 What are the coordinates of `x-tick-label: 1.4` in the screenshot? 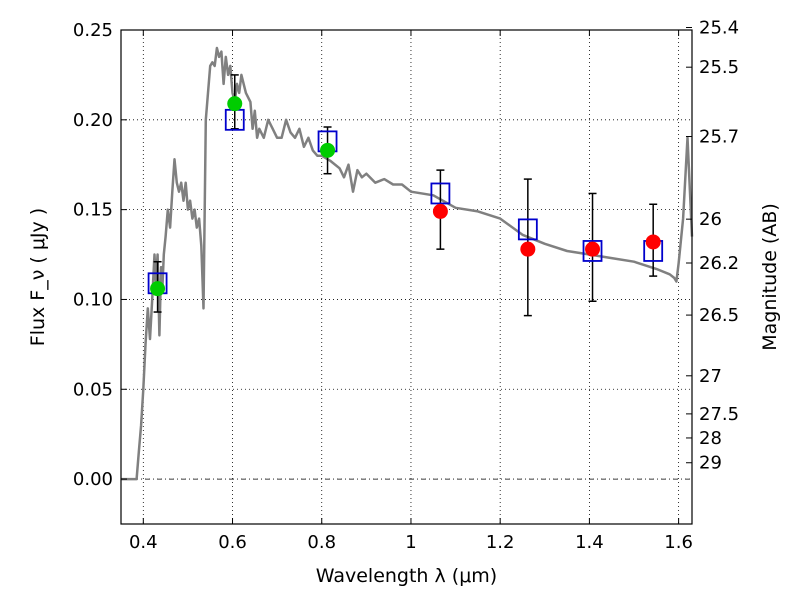 It's located at (589, 542).